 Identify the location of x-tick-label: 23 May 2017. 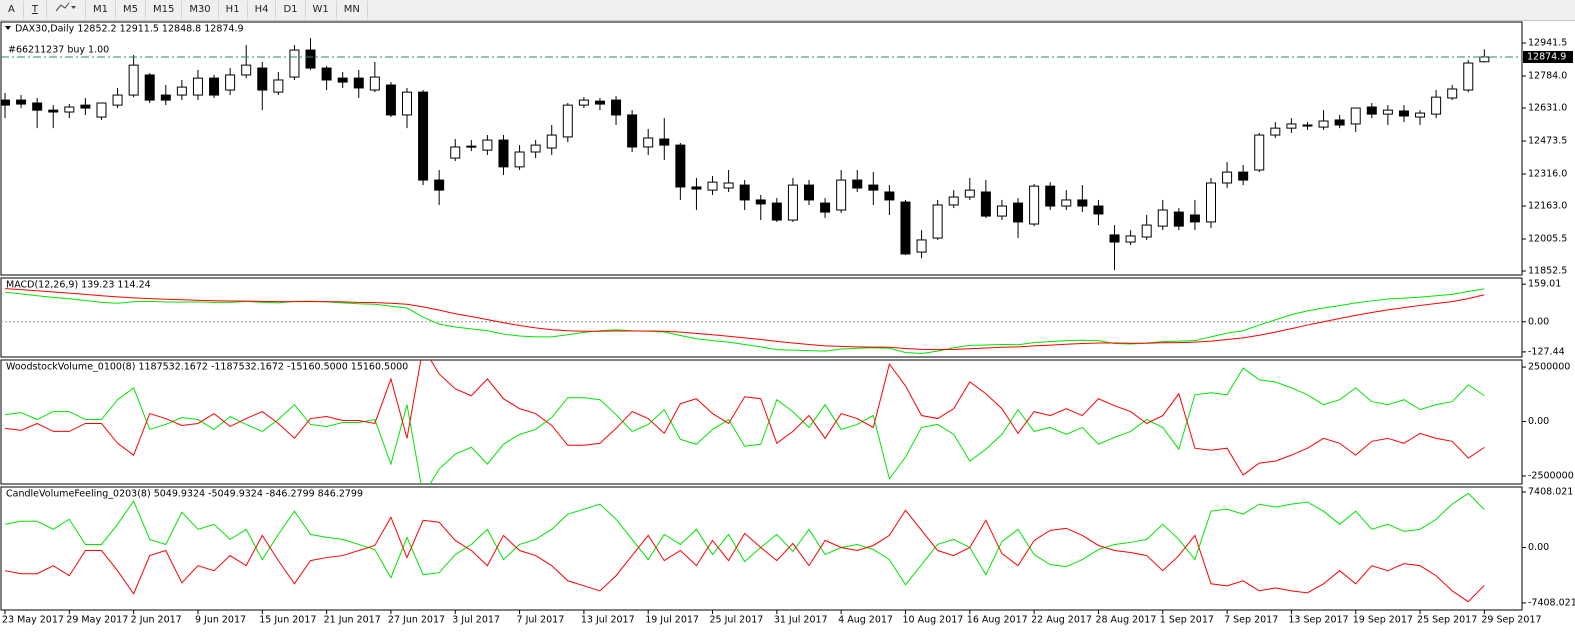
(33, 620).